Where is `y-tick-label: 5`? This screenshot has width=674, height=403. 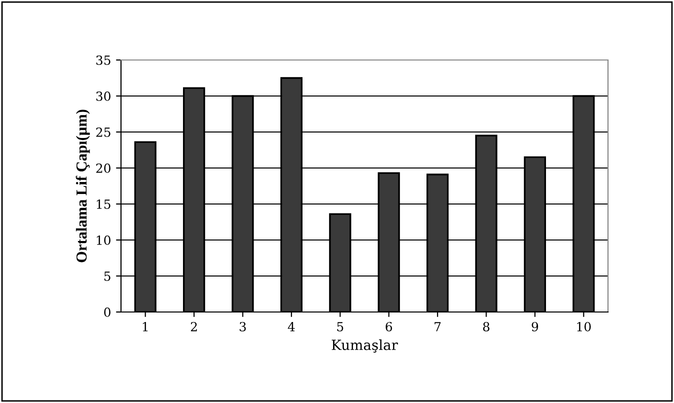
y-tick-label: 5 is located at coordinates (107, 276).